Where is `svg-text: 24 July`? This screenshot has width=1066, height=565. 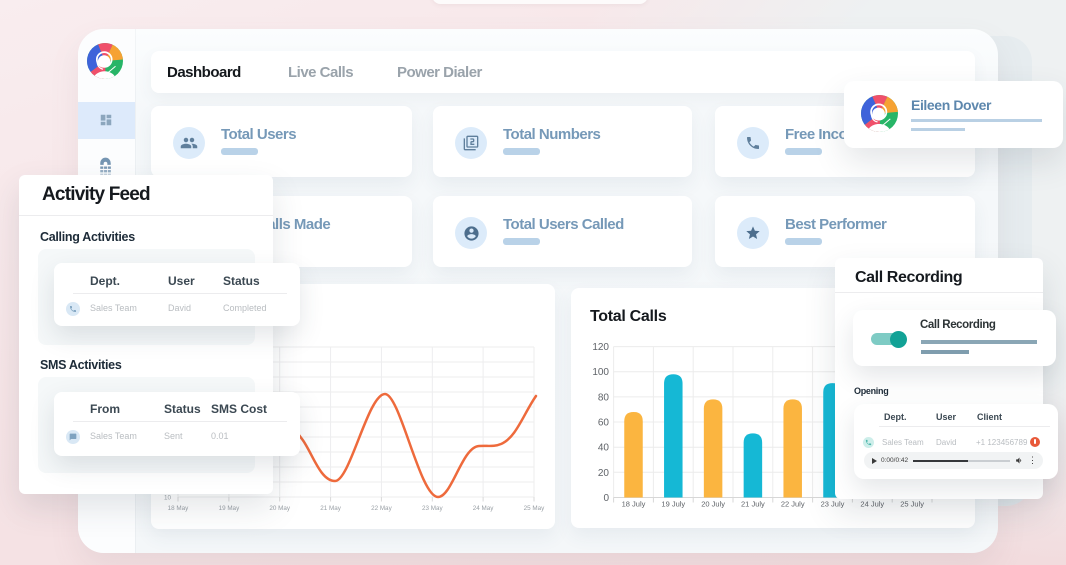 svg-text: 24 July is located at coordinates (872, 504).